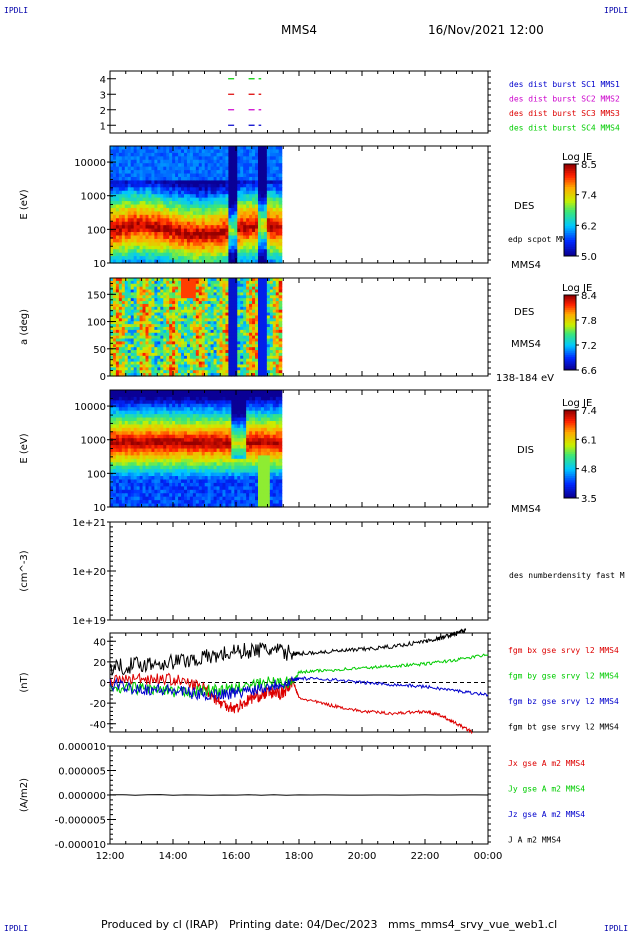 The height and width of the screenshot is (934, 630). I want to click on colorbar-band, so click(570, 352).